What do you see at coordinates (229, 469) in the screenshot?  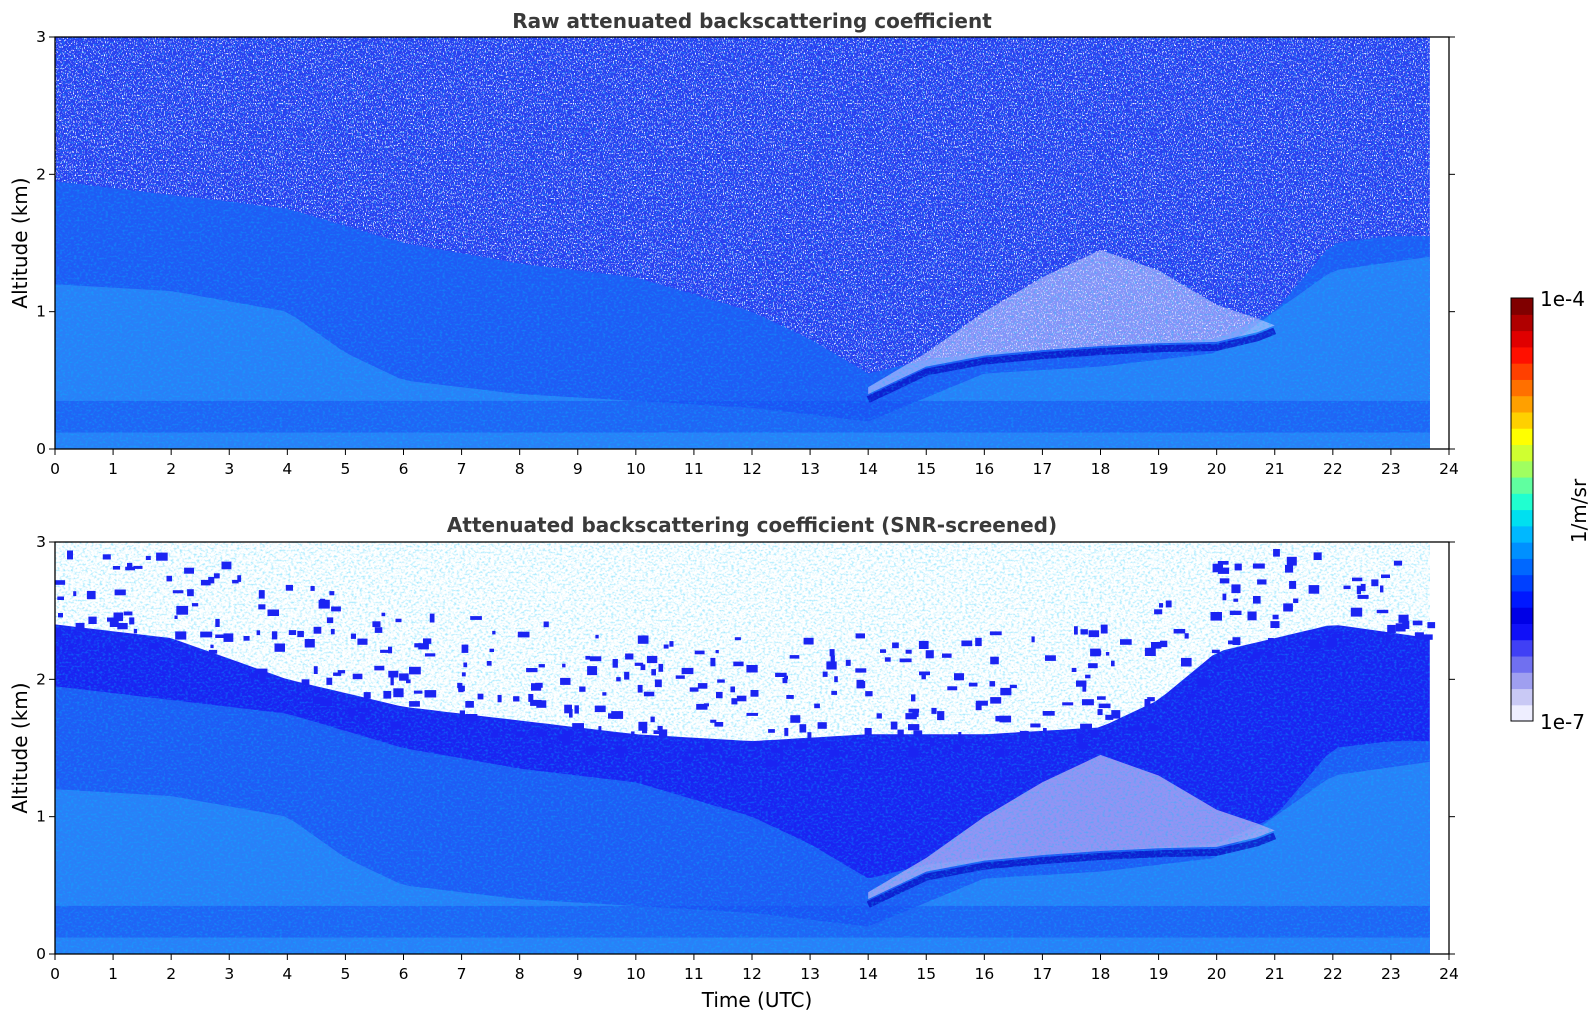 I see `raw-x-tick-label: 3` at bounding box center [229, 469].